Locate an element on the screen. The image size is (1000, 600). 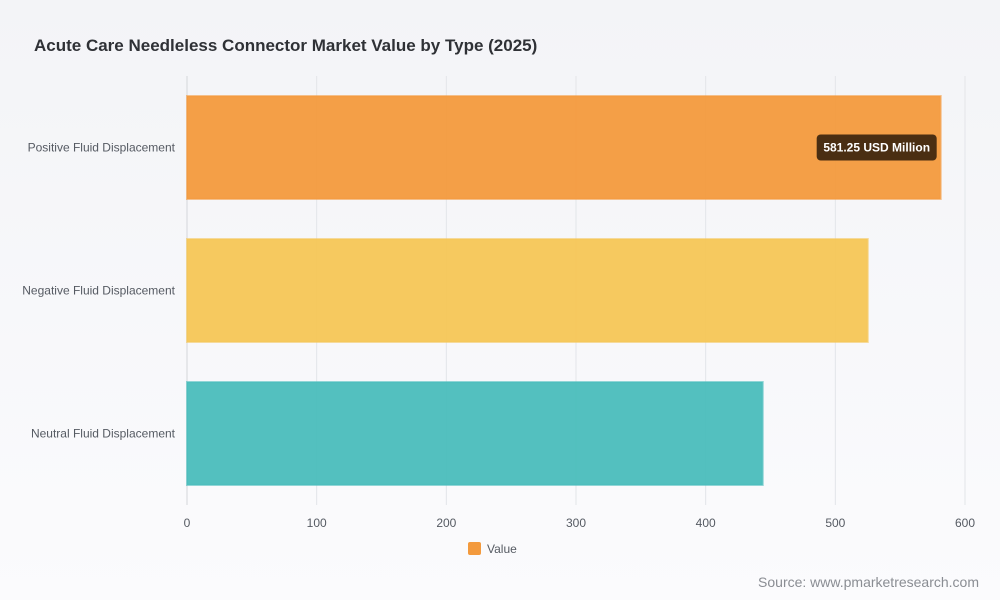
data-labels: 581.25 USD Million is located at coordinates (876, 147).